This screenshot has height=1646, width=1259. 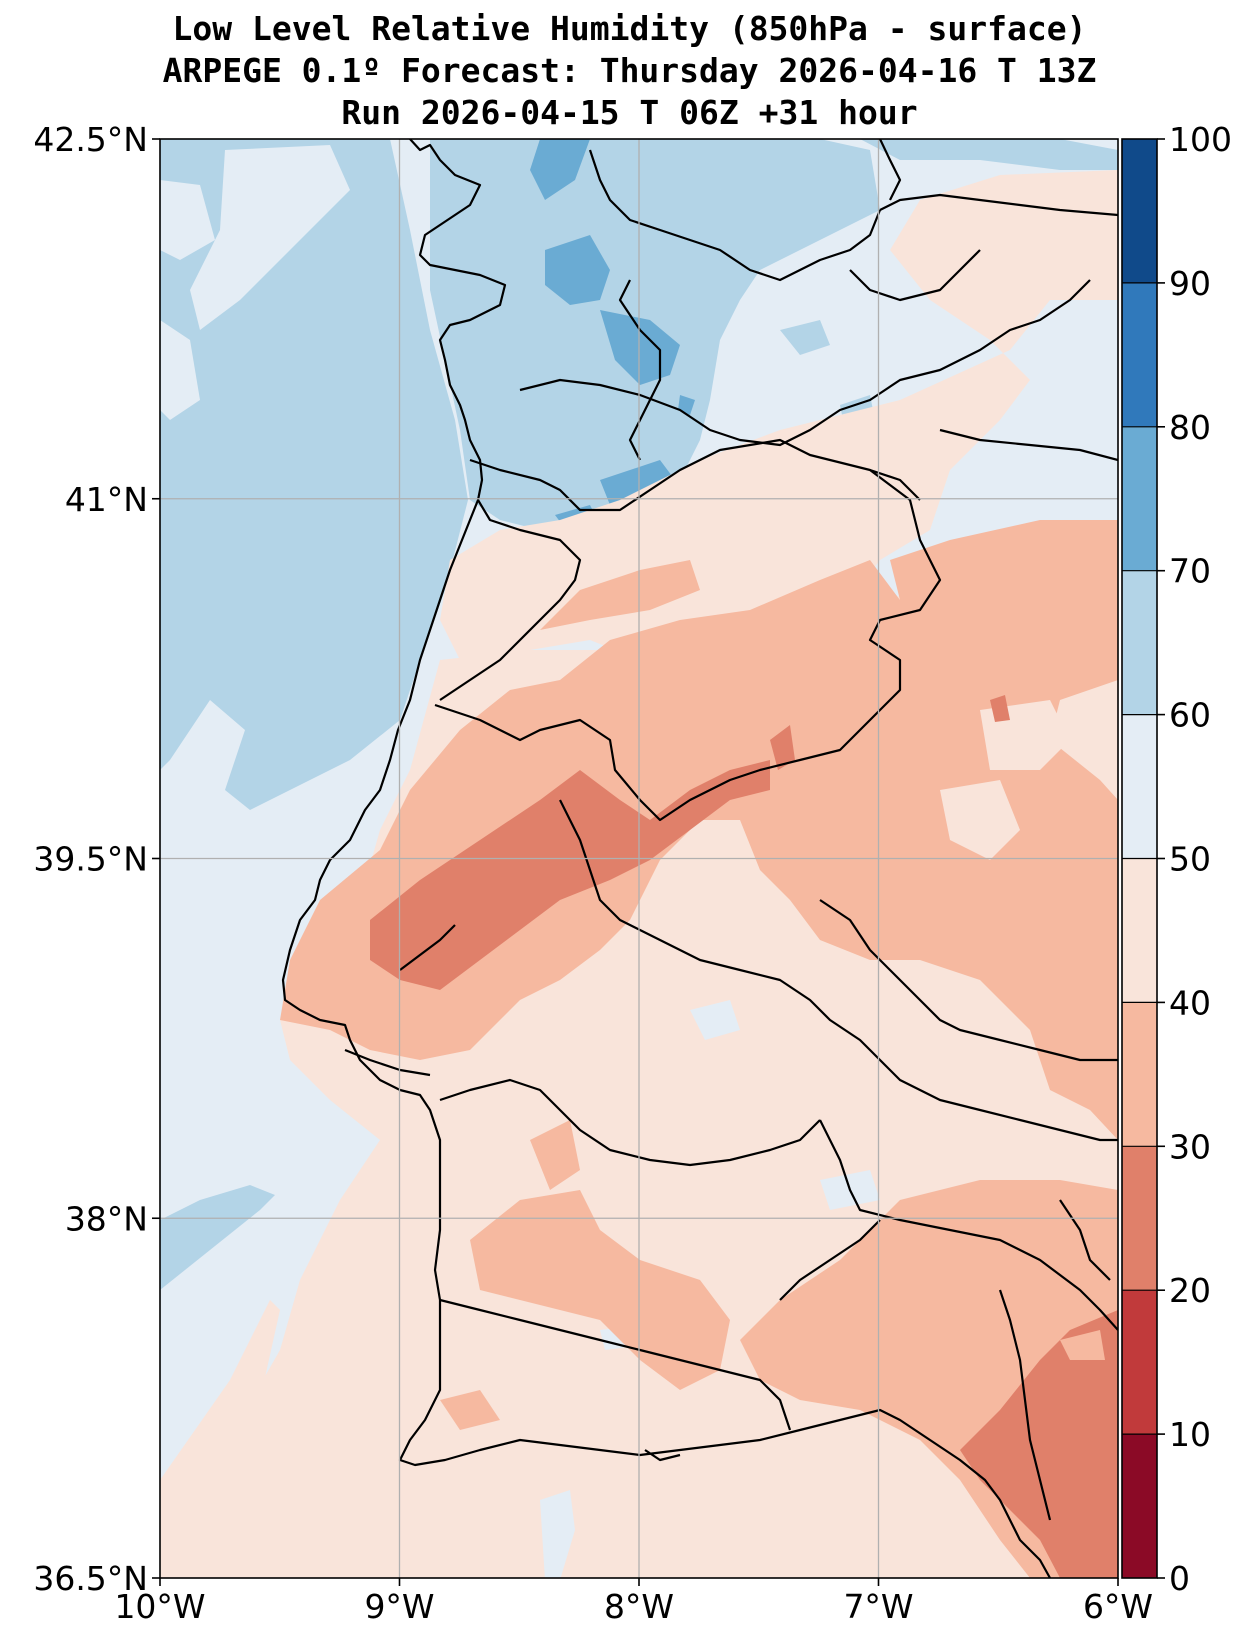 What do you see at coordinates (427, 947) in the screenshot?
I see `tagus-estuary` at bounding box center [427, 947].